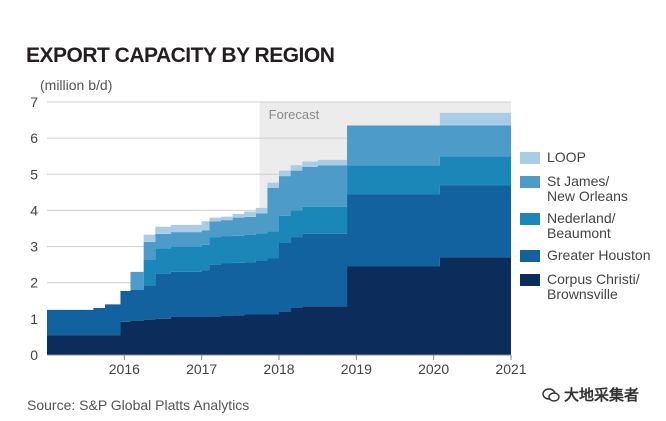 Image resolution: width=666 pixels, height=421 pixels. Describe the element at coordinates (34, 210) in the screenshot. I see `y-tick-label: 4` at that location.